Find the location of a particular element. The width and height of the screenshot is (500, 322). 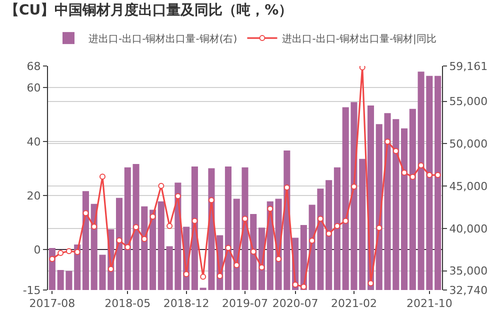

y-tick-label: 68 is located at coordinates (33, 66).